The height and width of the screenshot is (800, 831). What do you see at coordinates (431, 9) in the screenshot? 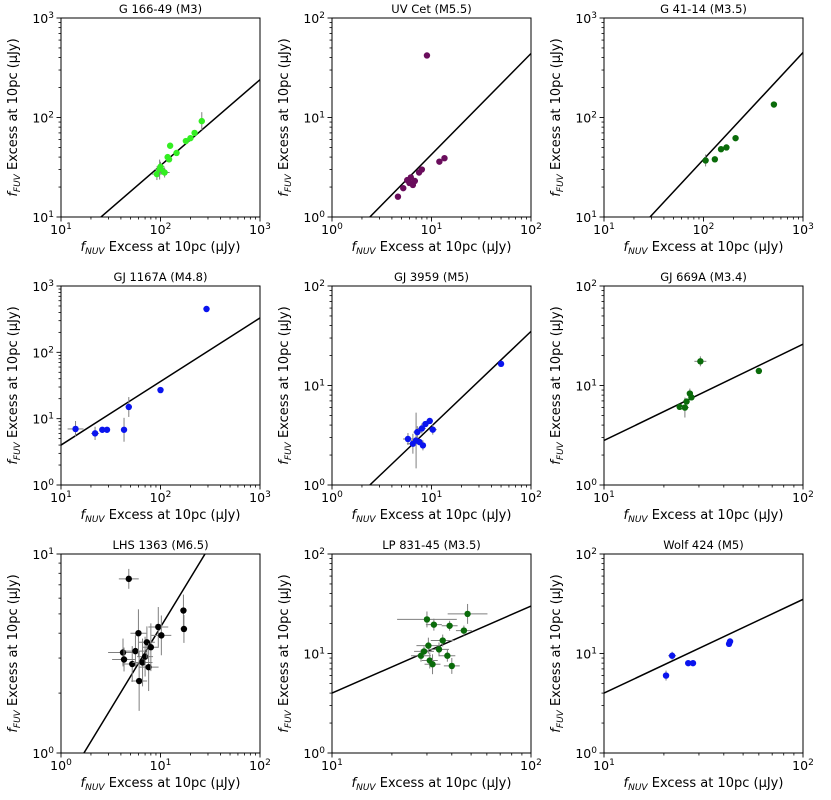
I see `subplot-title: UV Cet (M5.5)` at bounding box center [431, 9].